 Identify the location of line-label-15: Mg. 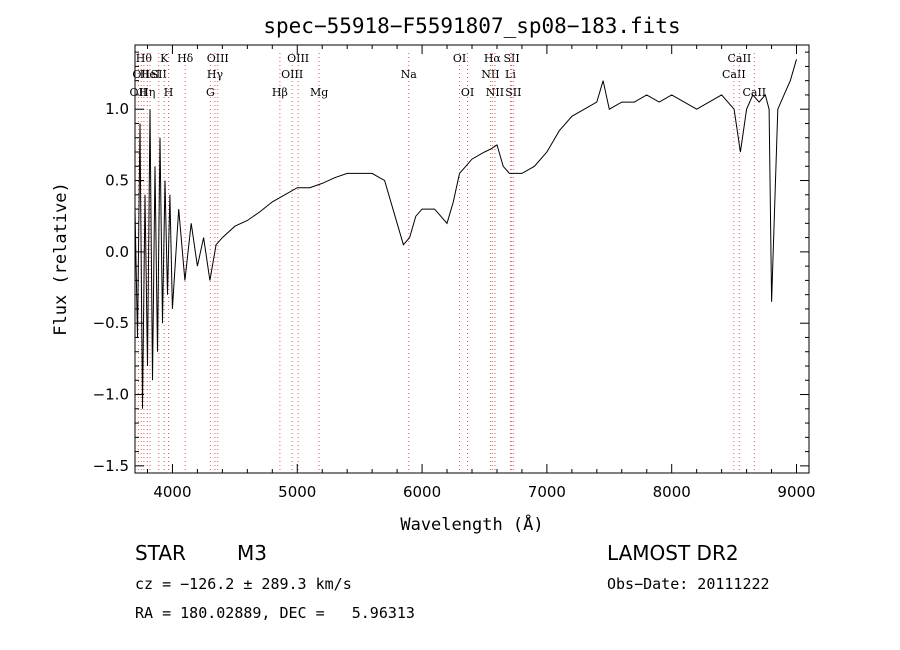
(319, 92).